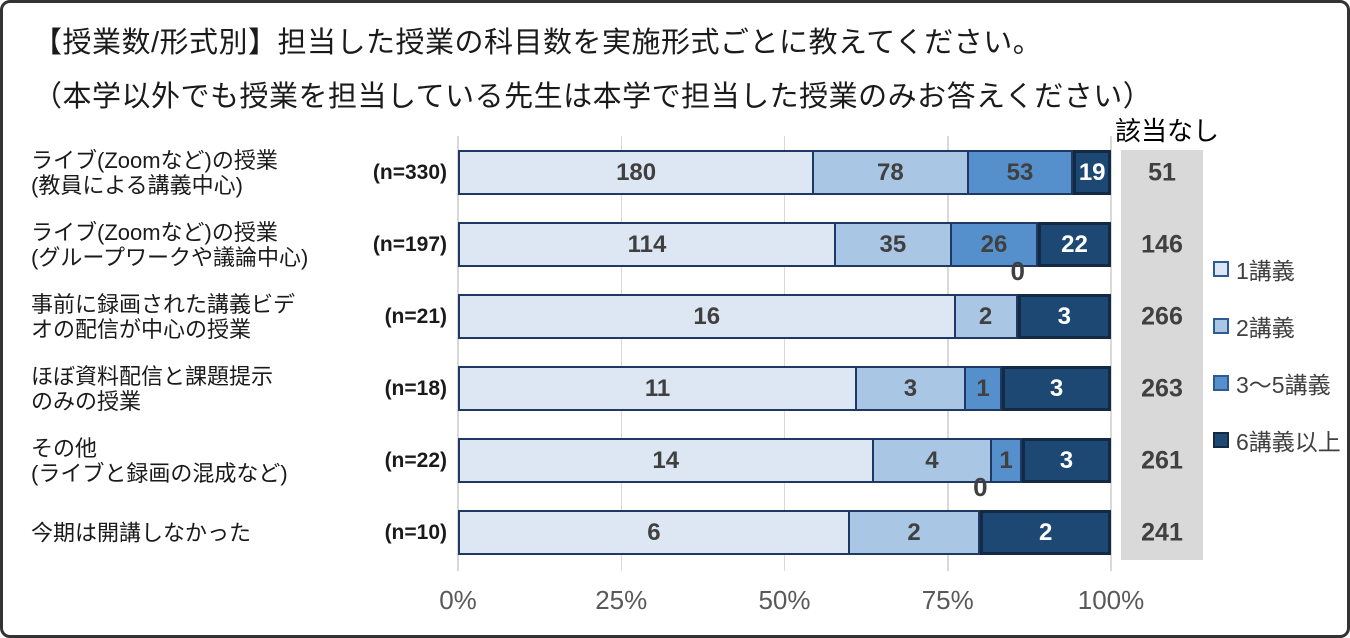  I want to click on x-axis-tick-label: 50%, so click(784, 600).